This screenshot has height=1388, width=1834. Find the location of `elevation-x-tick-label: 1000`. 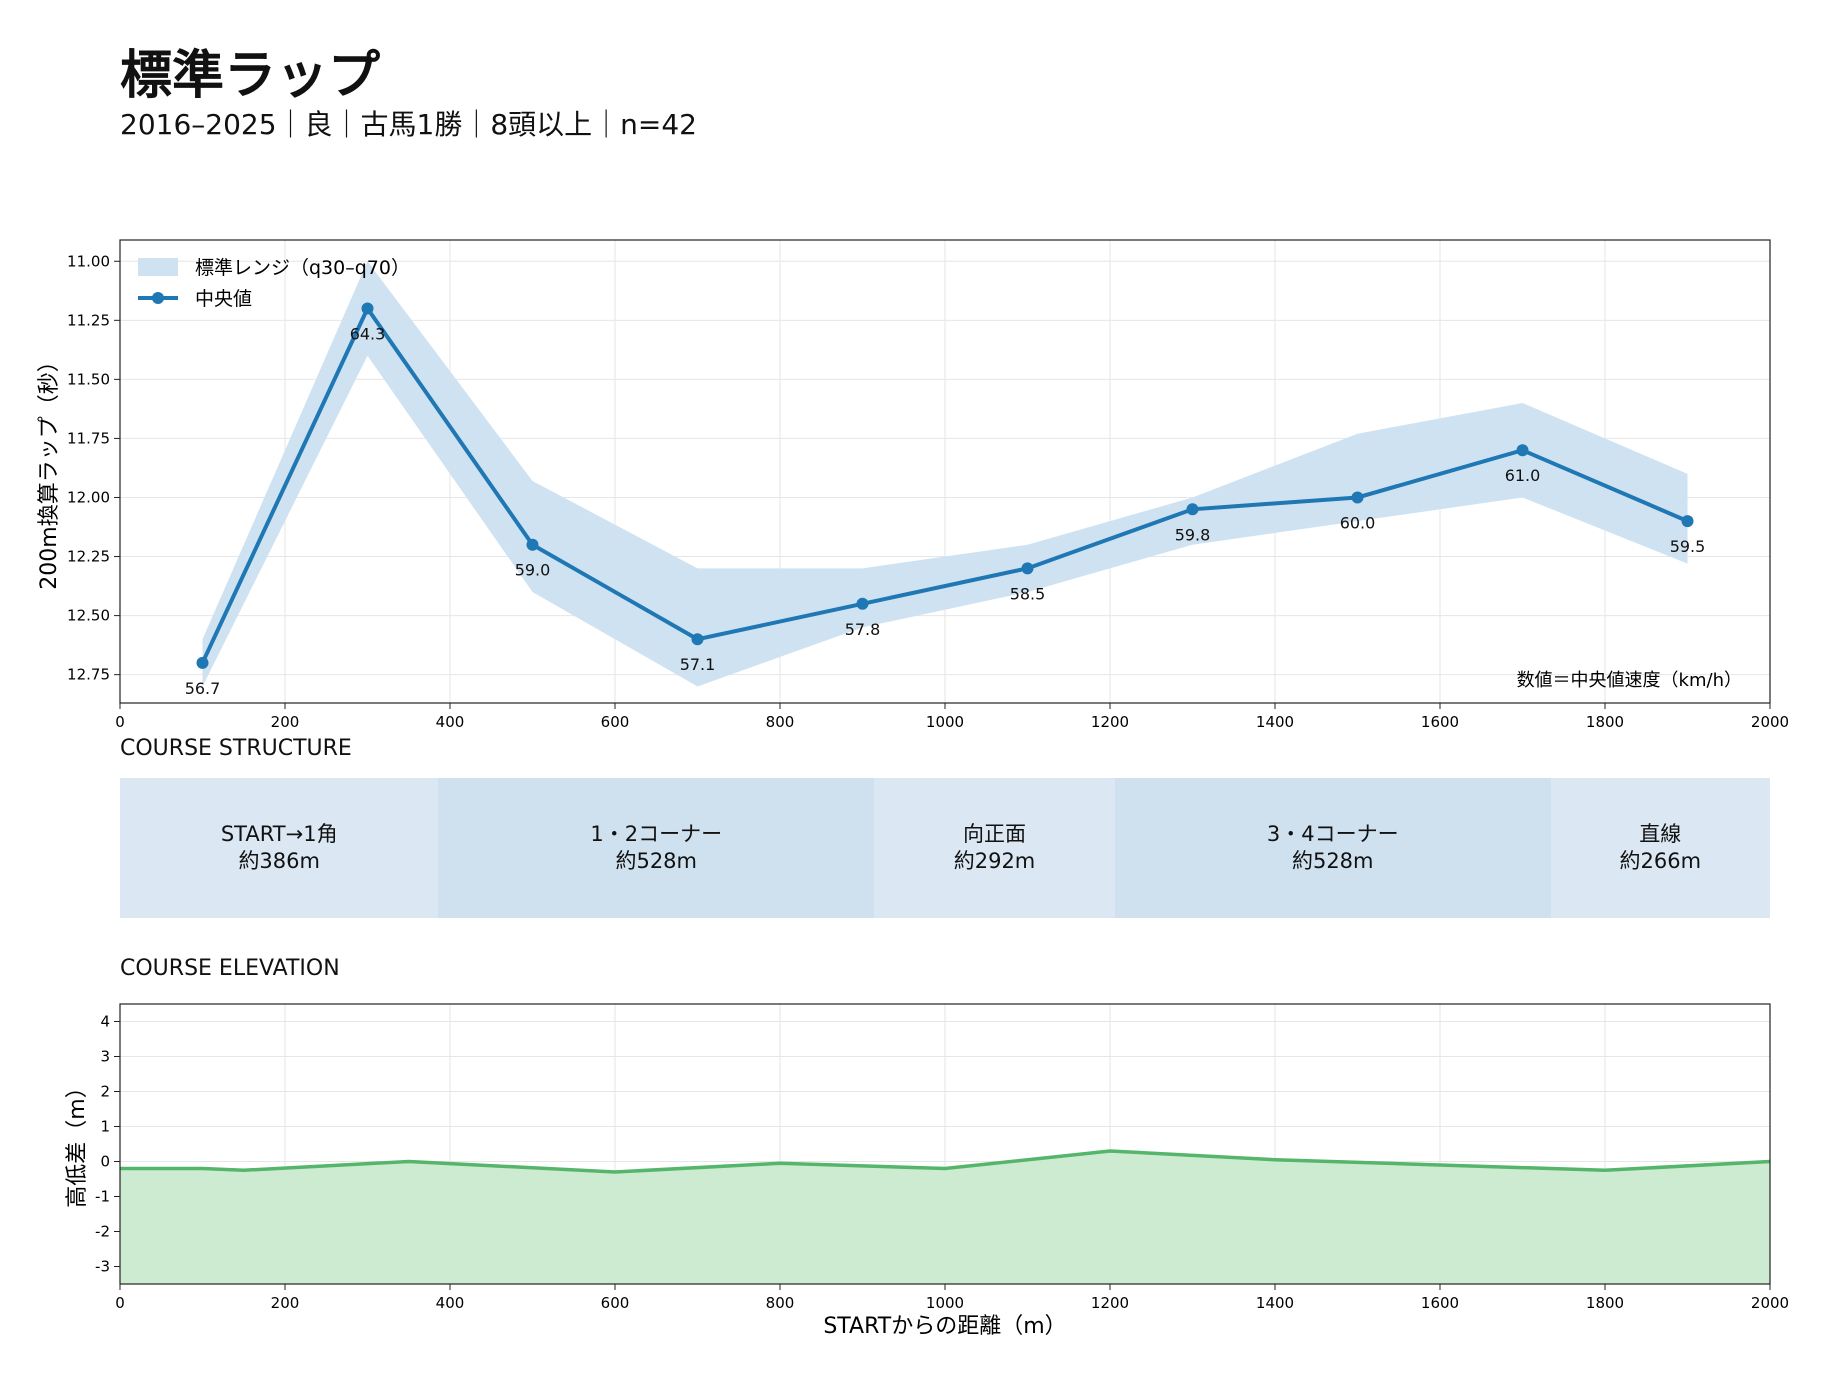

elevation-x-tick-label: 1000 is located at coordinates (945, 1303).